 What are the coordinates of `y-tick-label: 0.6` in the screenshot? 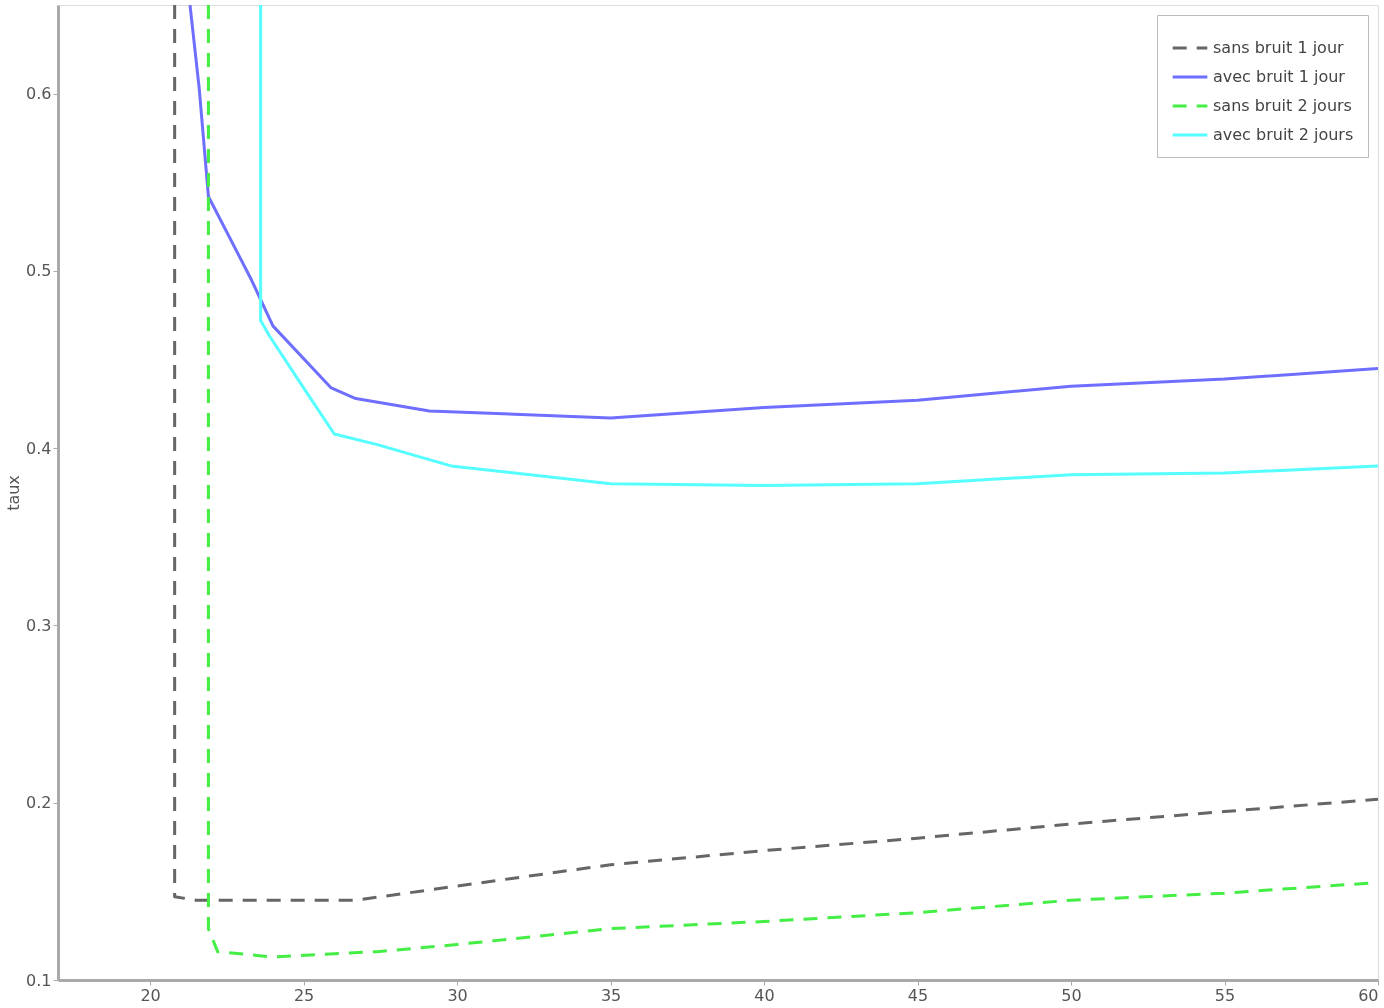 It's located at (39, 94).